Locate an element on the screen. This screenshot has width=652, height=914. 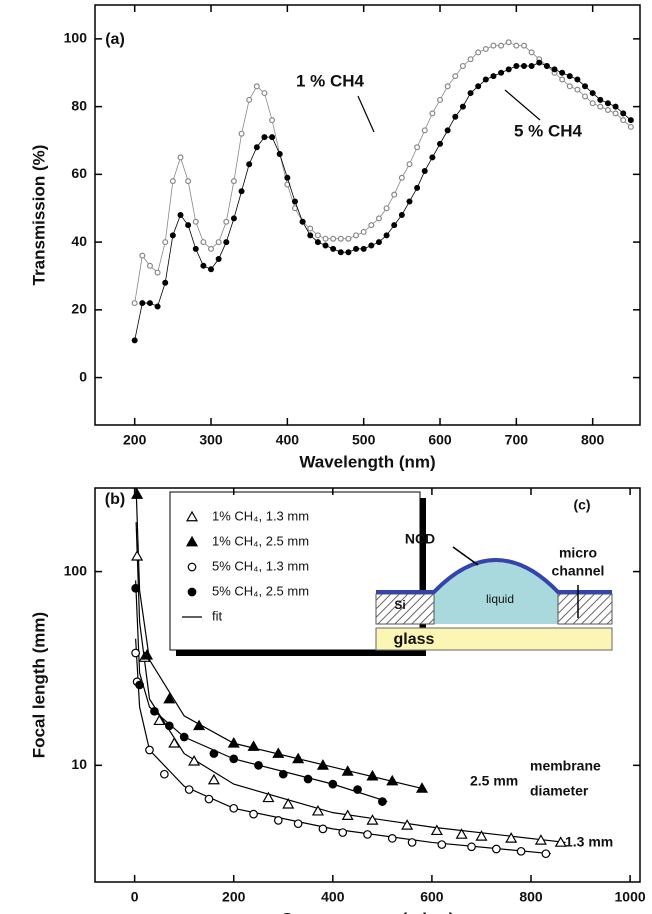
y-tick-label: 80 is located at coordinates (79, 105).